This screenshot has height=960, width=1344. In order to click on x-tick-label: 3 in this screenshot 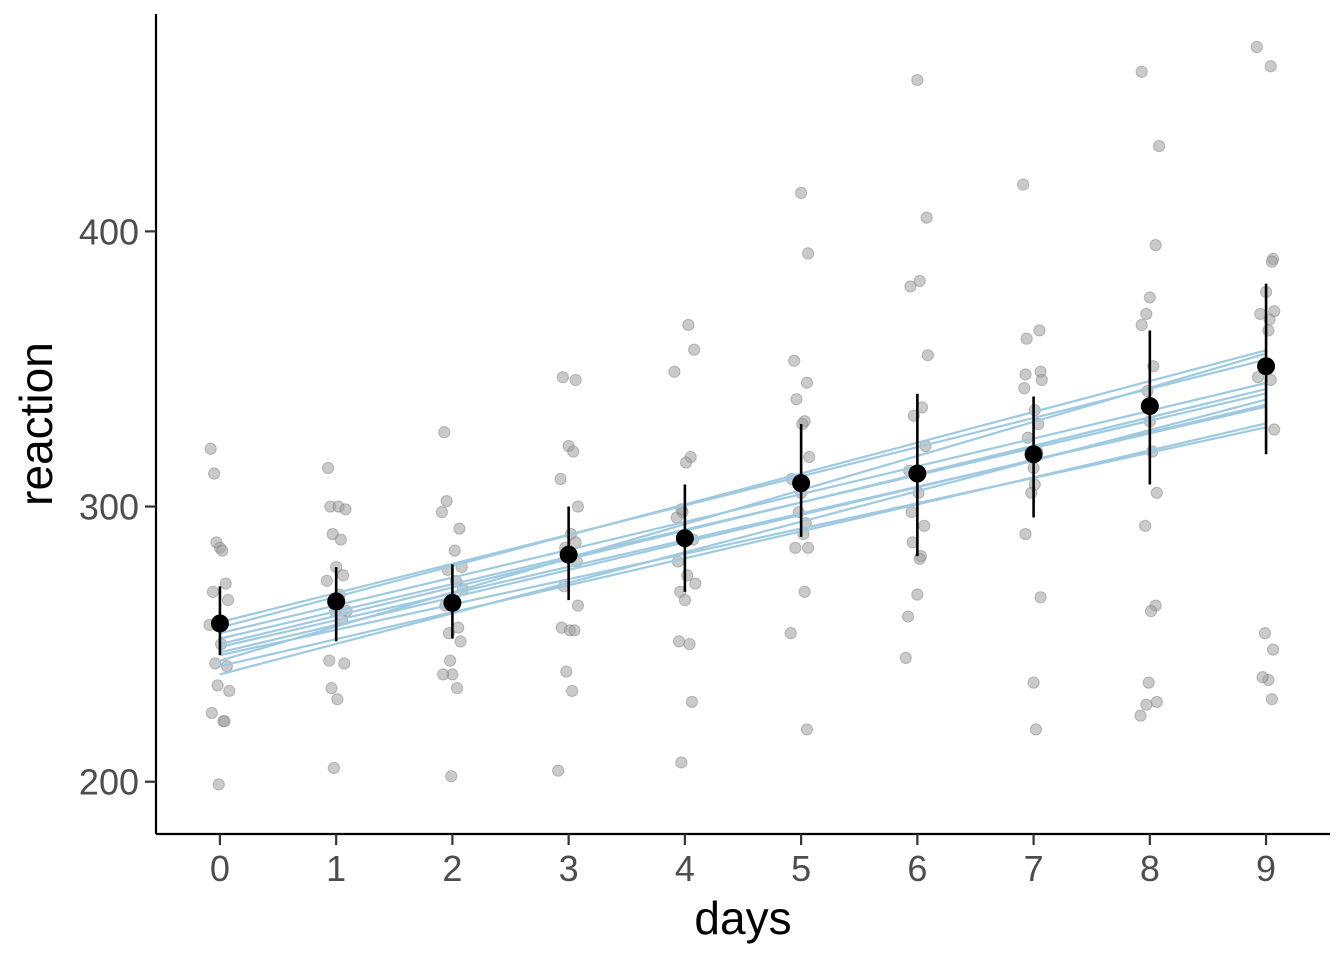, I will do `click(569, 868)`.